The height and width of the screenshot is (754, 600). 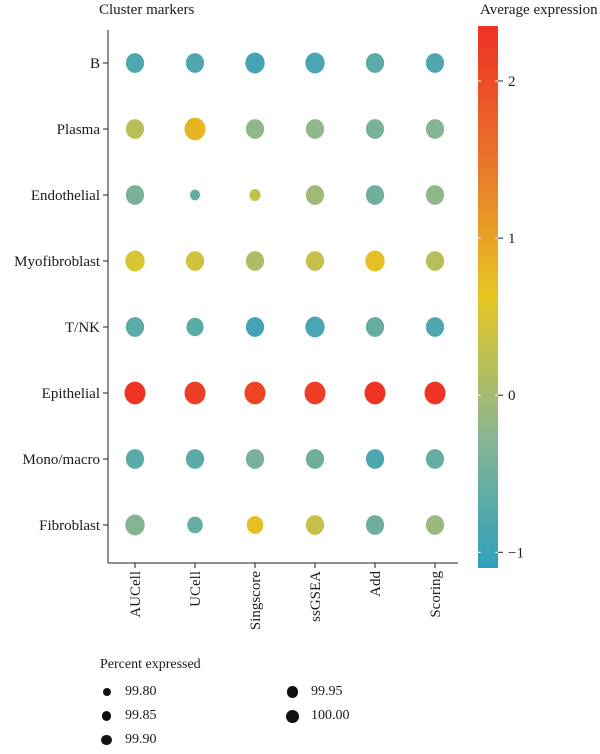 I want to click on chart-title: Cluster markers, so click(x=147, y=10).